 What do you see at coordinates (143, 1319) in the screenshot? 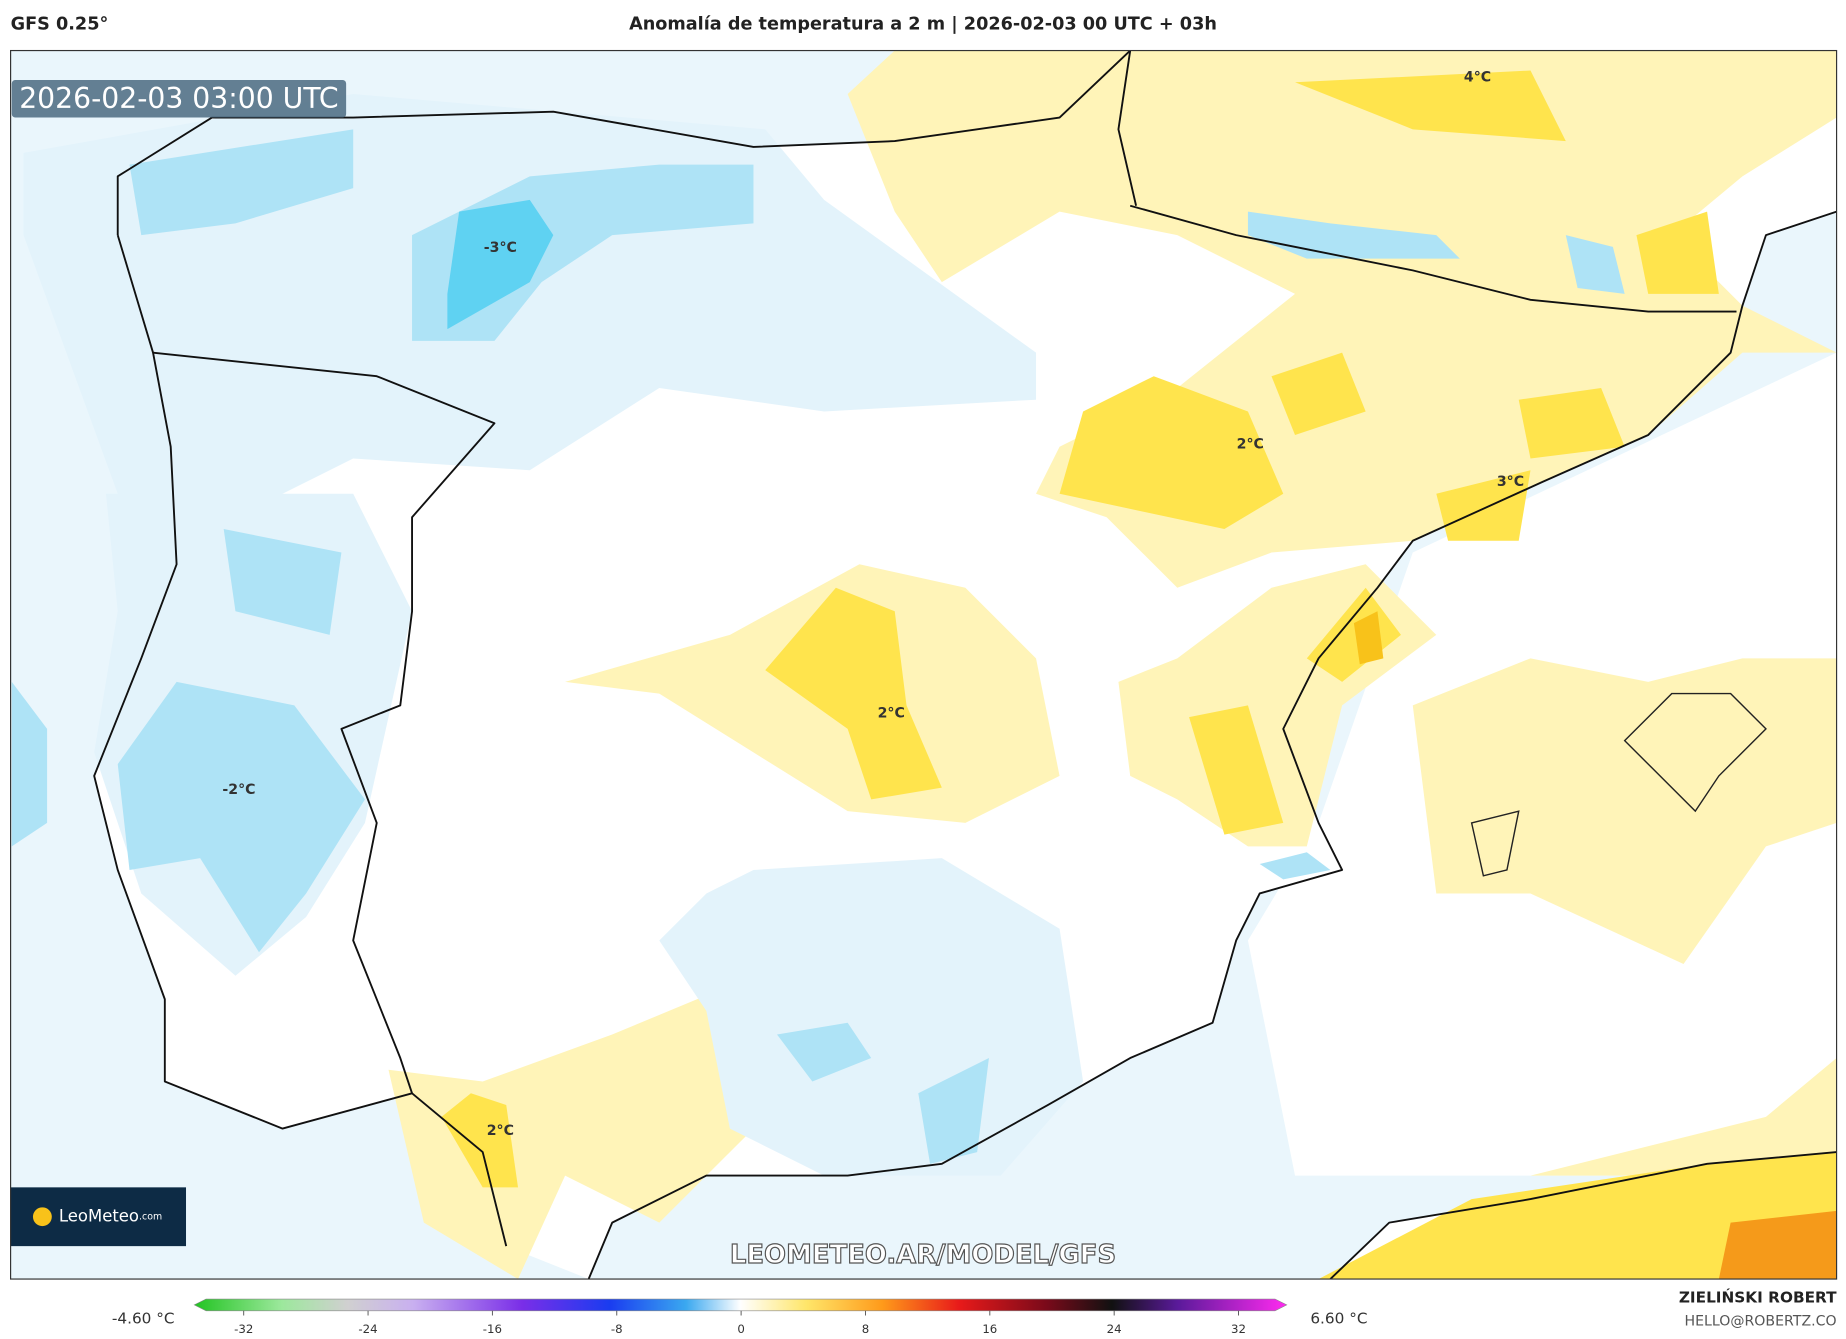
I see `colorbar-min: -4.60 °C` at bounding box center [143, 1319].